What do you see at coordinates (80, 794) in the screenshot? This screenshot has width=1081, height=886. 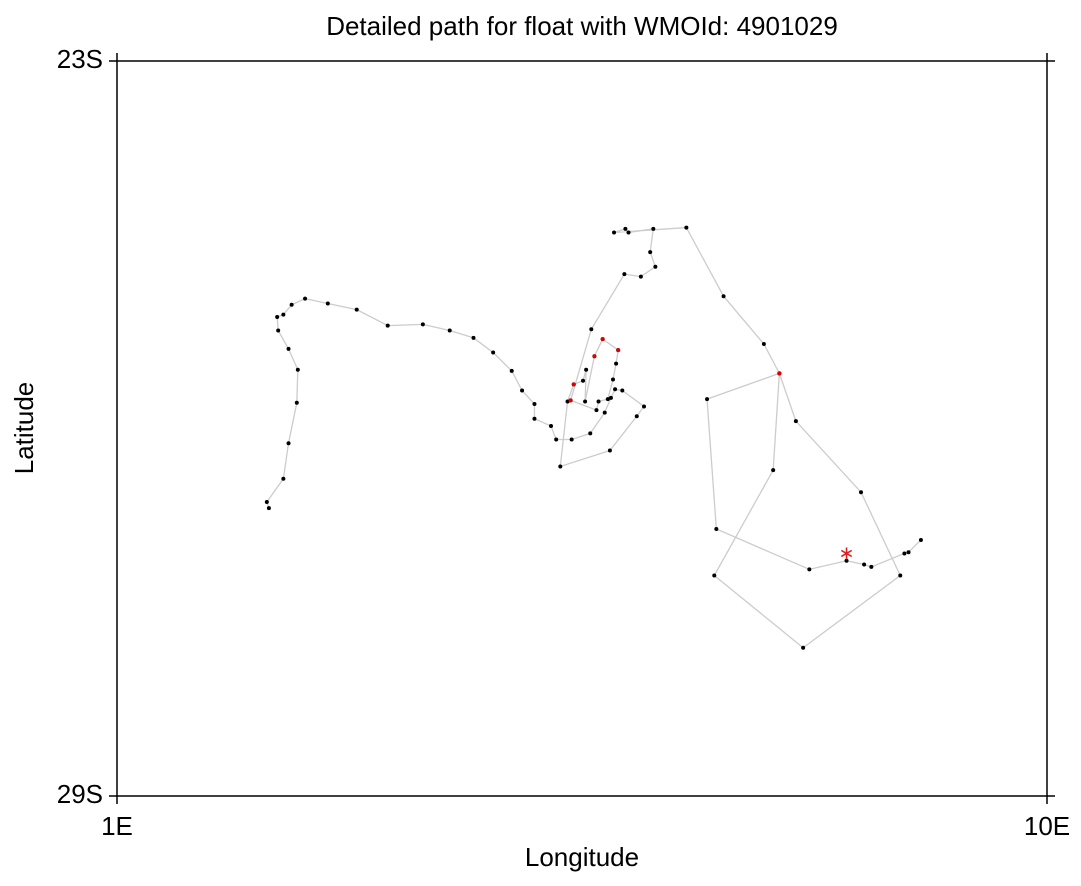 I see `y-tick-label: 29S` at bounding box center [80, 794].